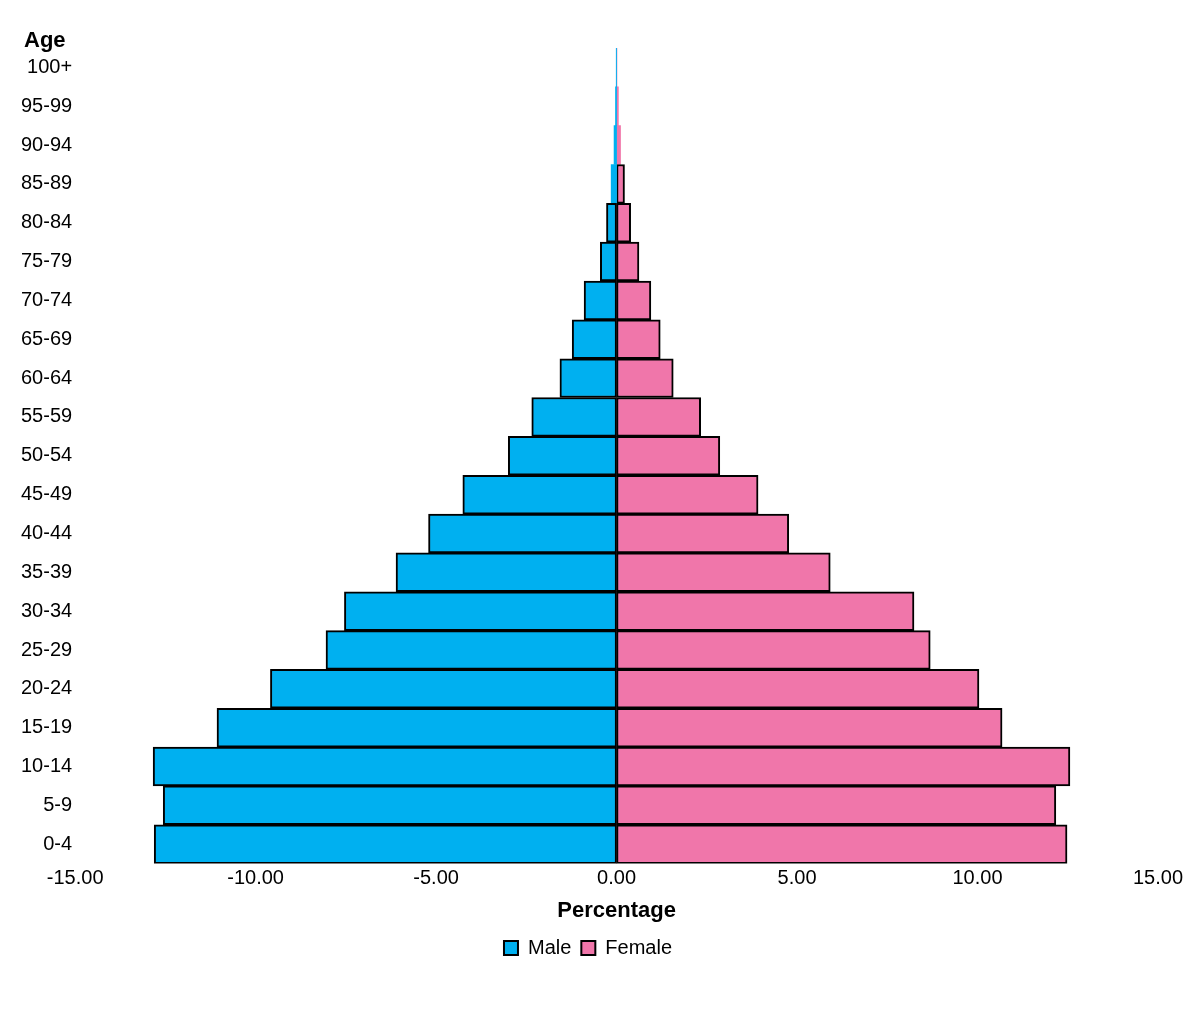 The width and height of the screenshot is (1196, 1021). I want to click on legend-label: Male, so click(549, 946).